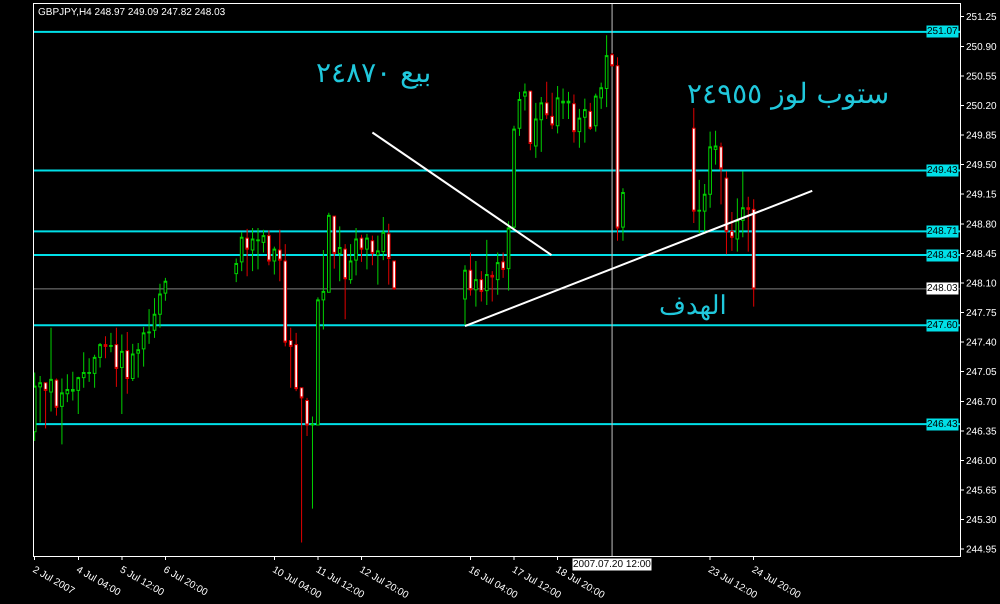  What do you see at coordinates (982, 550) in the screenshot?
I see `y-tick-label: 244.95` at bounding box center [982, 550].